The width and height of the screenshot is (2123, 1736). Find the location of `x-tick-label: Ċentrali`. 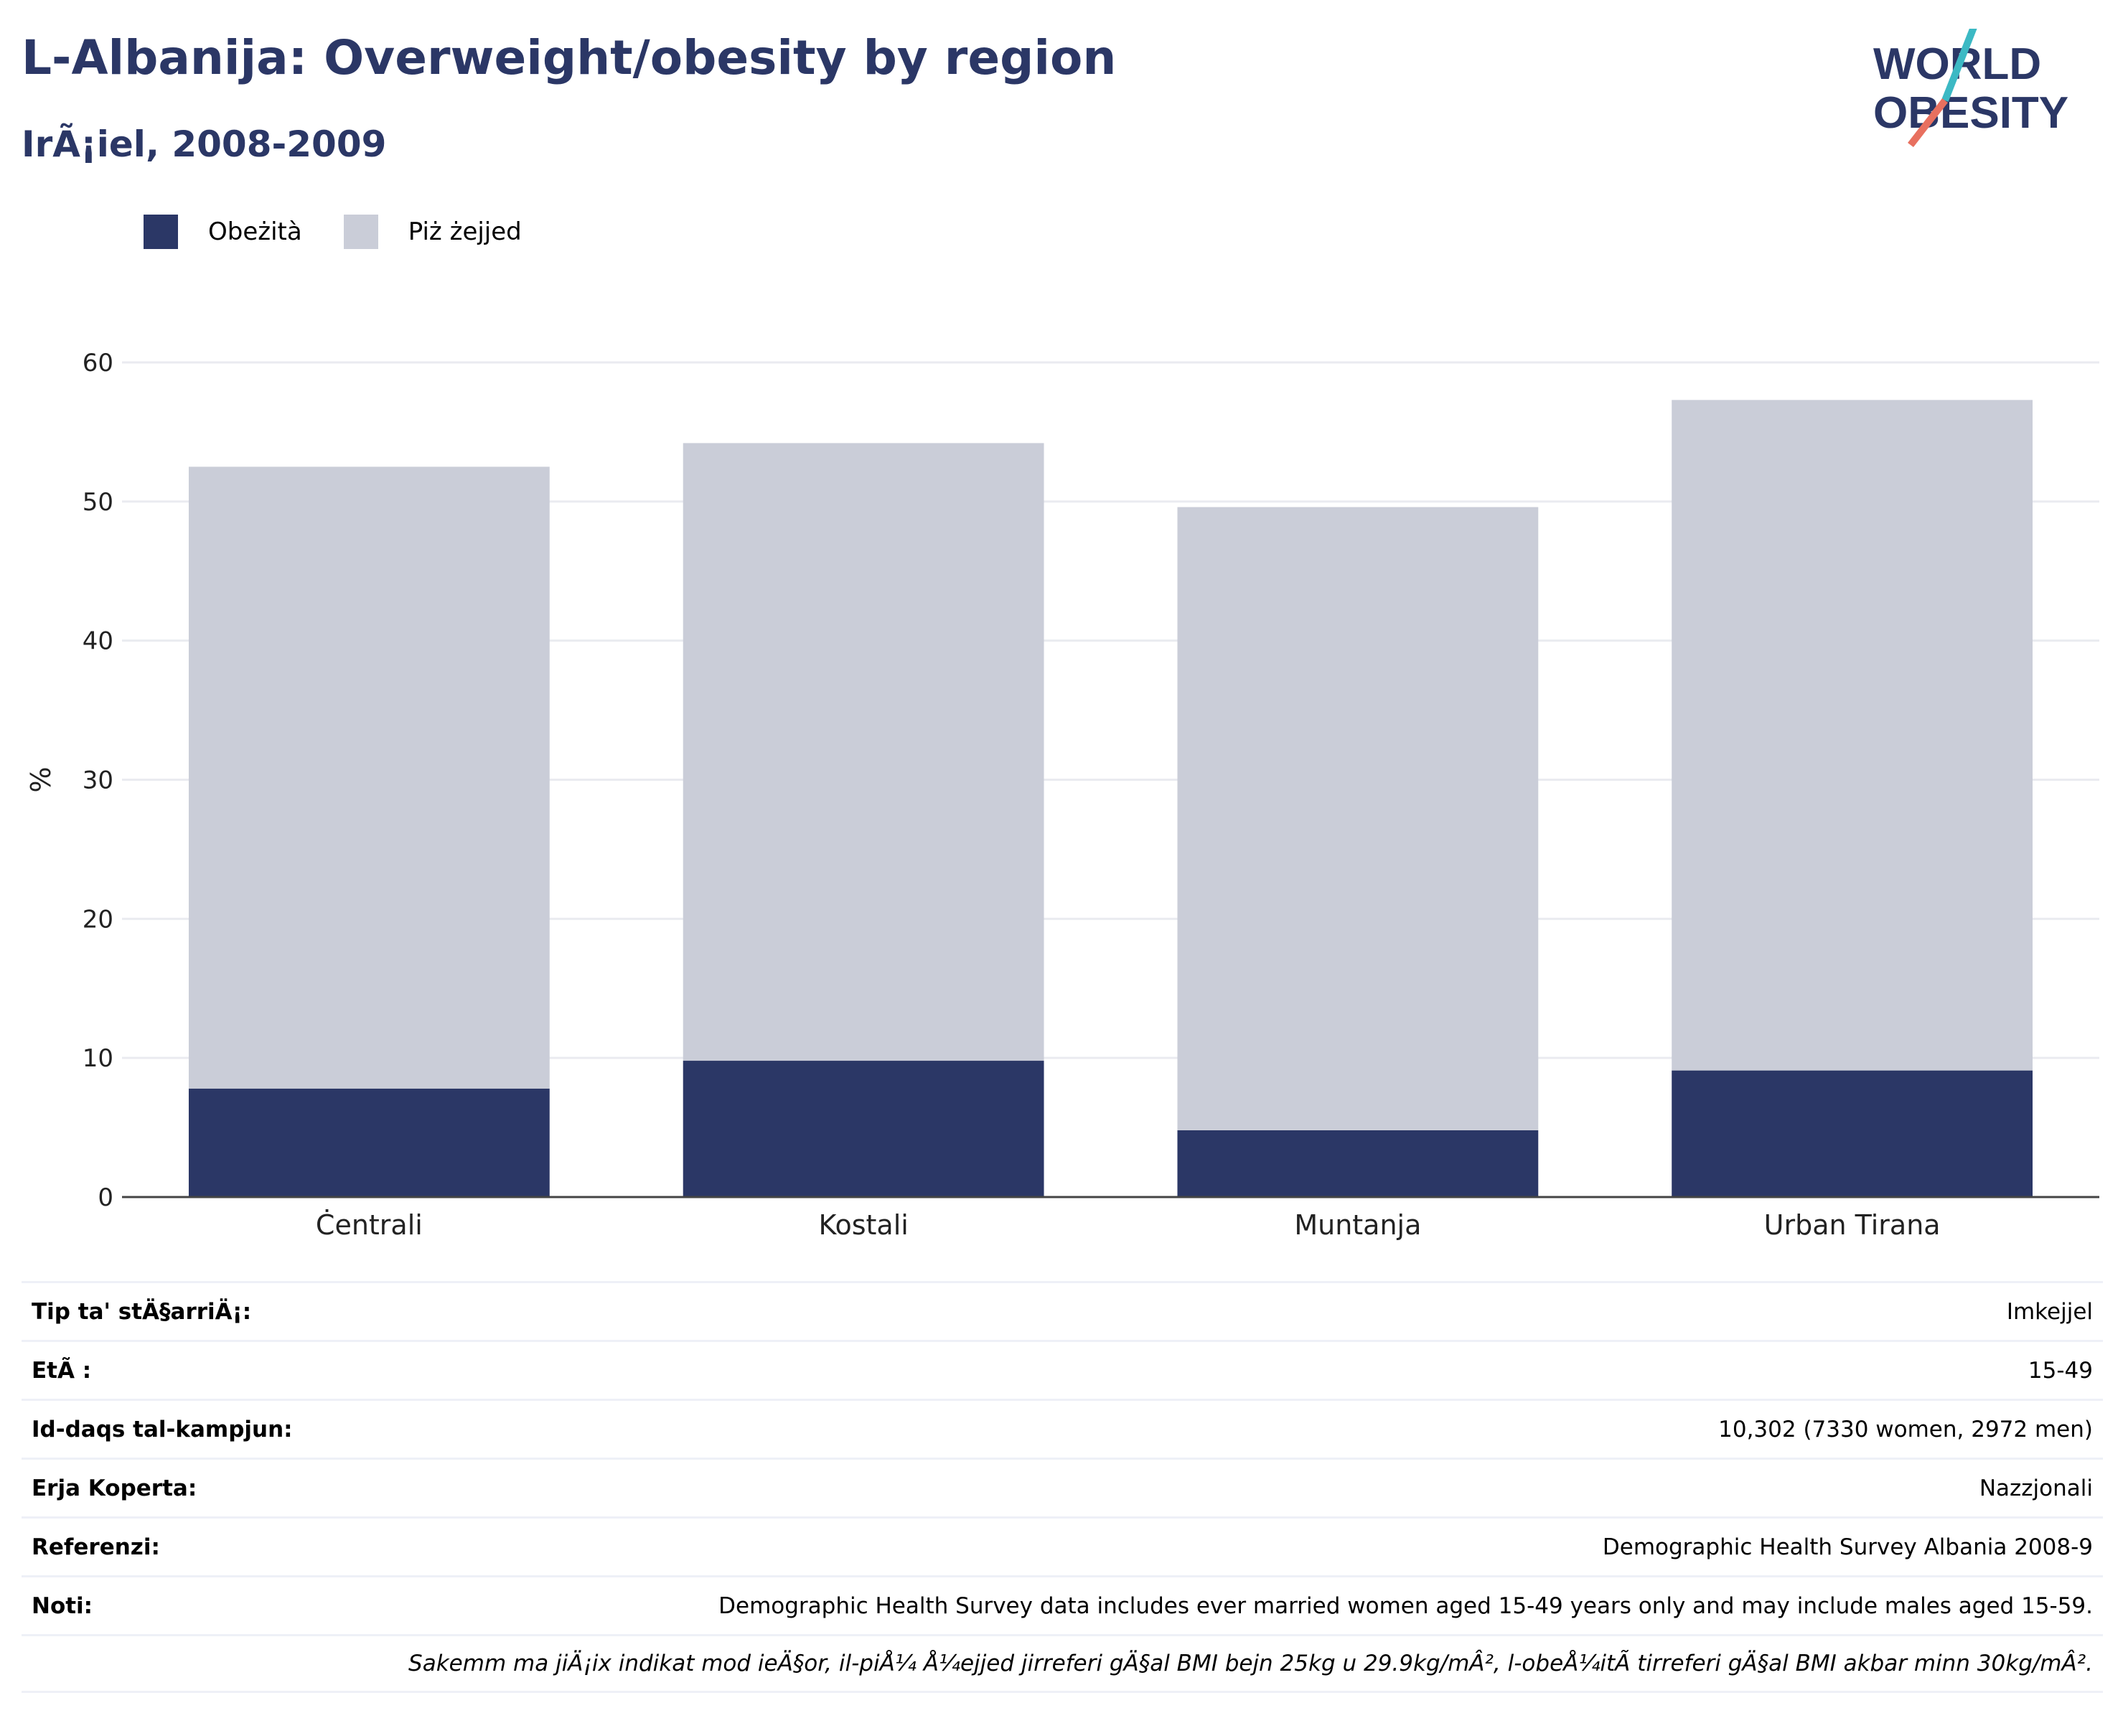

x-tick-label: Ċentrali is located at coordinates (369, 1225).